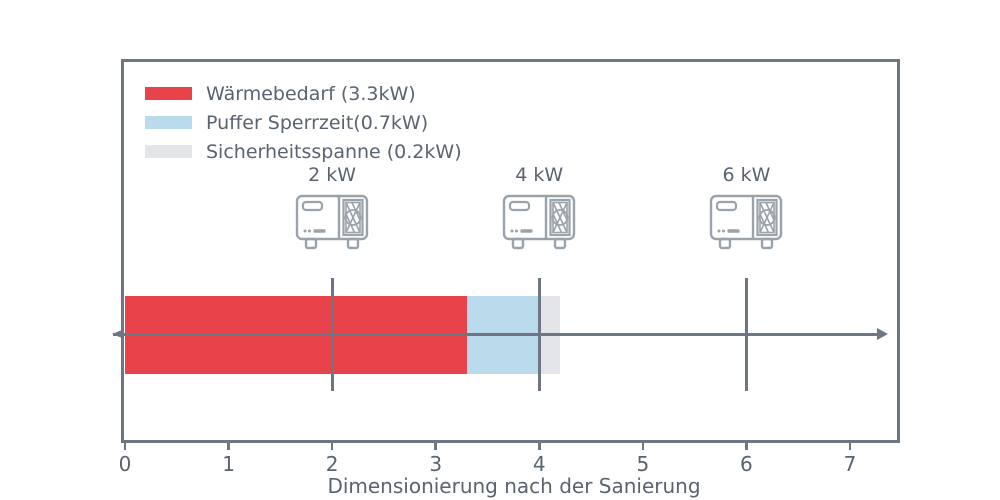  Describe the element at coordinates (228, 464) in the screenshot. I see `x-tick-label: 1` at that location.